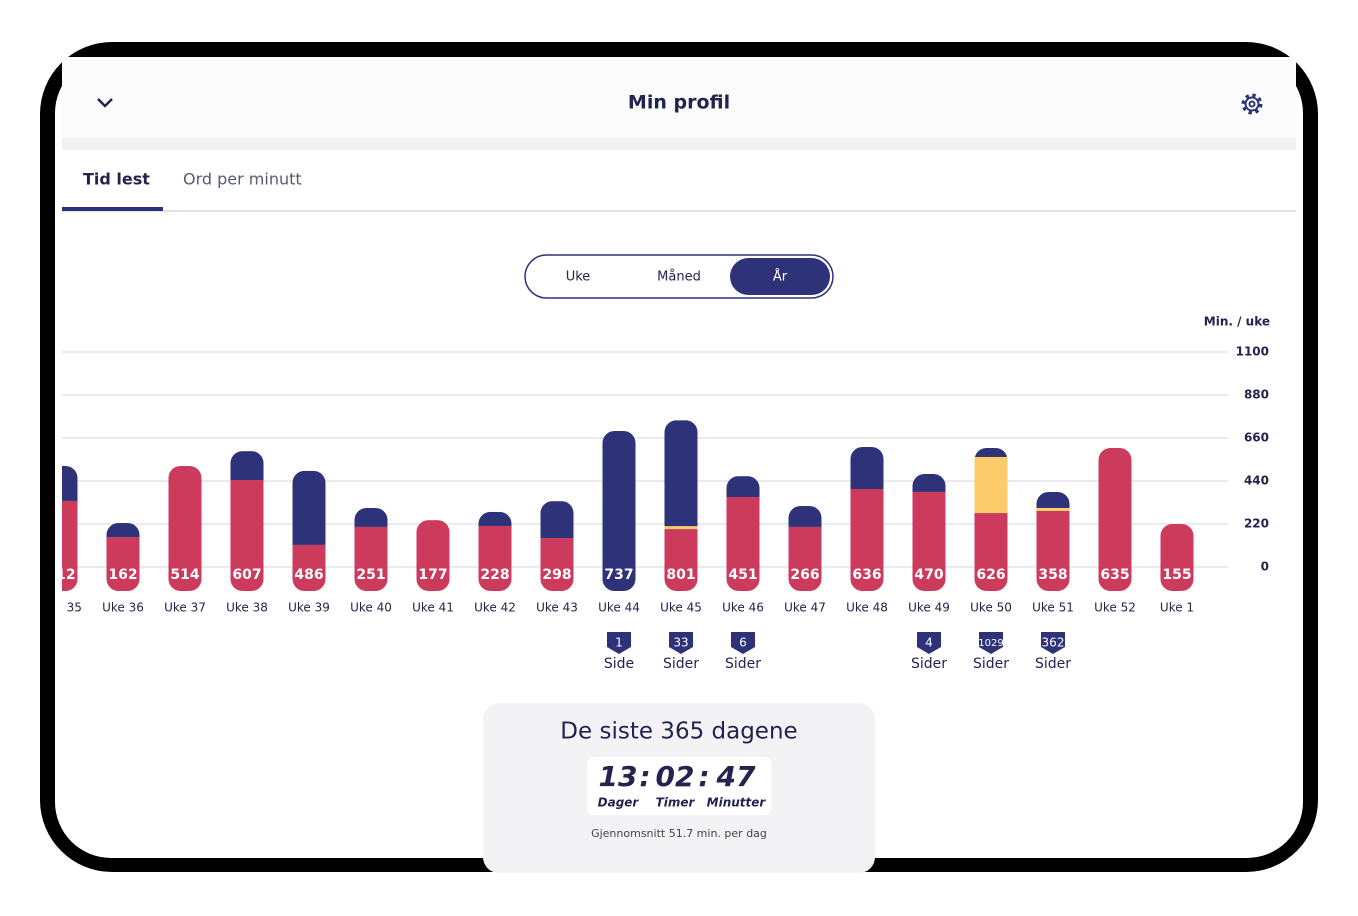 This screenshot has height=916, width=1358. What do you see at coordinates (105, 103) in the screenshot?
I see `back-chevron` at bounding box center [105, 103].